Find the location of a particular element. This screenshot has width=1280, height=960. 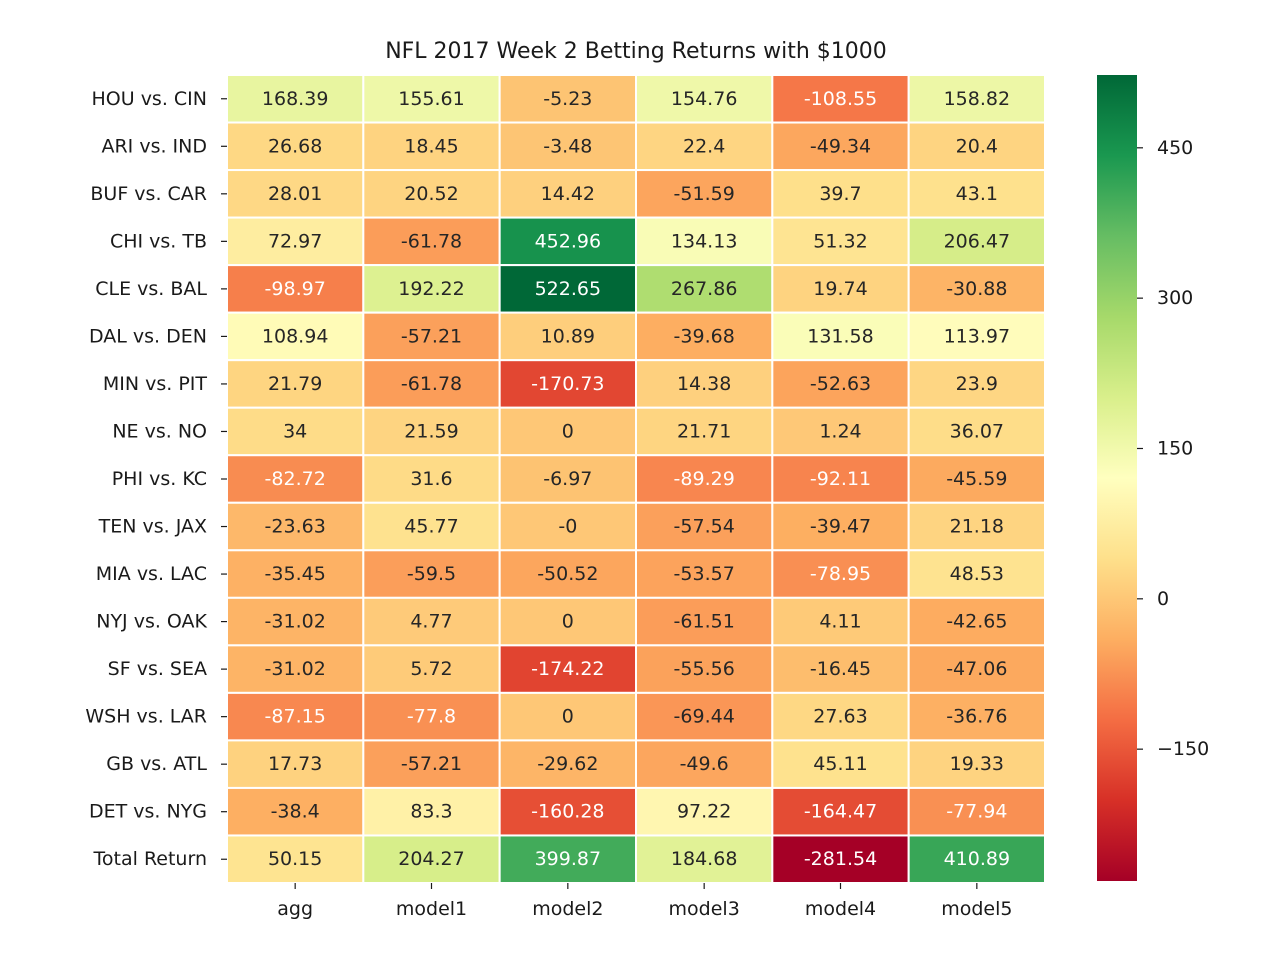

cell-value-label: -31.02 is located at coordinates (295, 669).